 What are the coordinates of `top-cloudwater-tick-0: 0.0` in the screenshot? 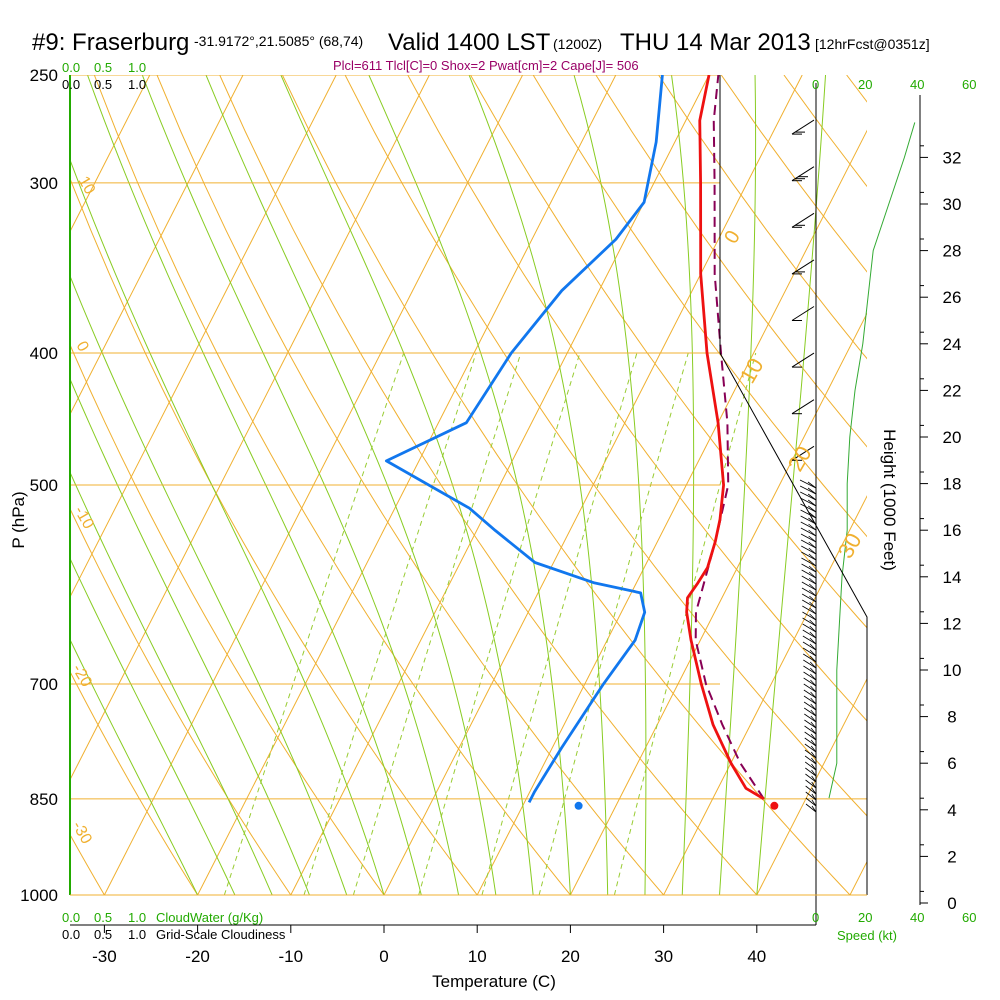 It's located at (71, 67).